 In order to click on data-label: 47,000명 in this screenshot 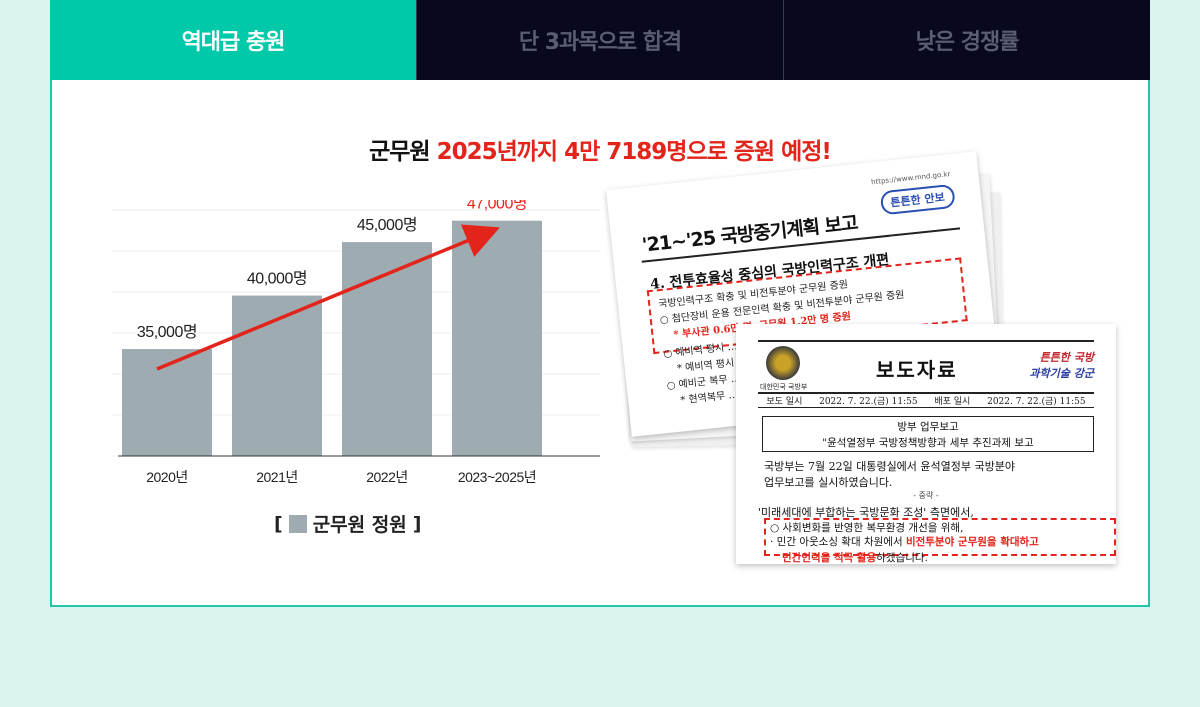, I will do `click(497, 206)`.